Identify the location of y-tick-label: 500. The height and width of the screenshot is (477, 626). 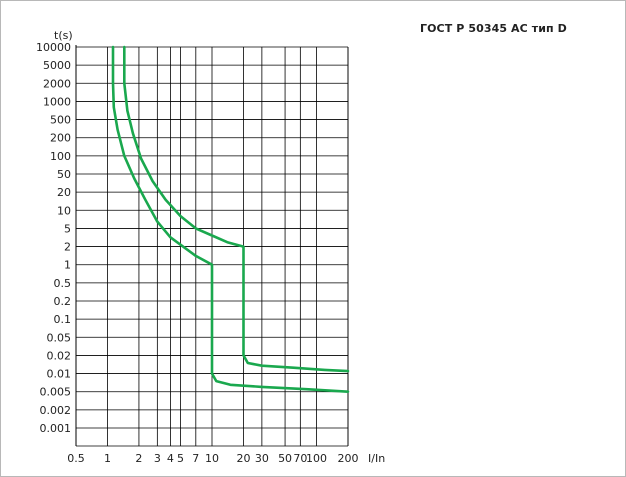
(60, 120).